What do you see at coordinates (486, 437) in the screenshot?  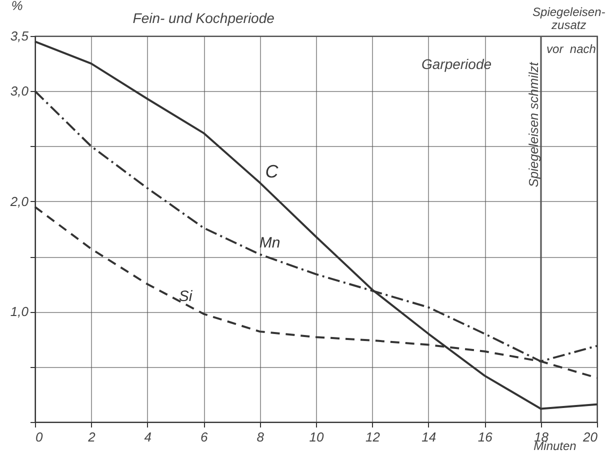 I see `x-tick-label: 16` at bounding box center [486, 437].